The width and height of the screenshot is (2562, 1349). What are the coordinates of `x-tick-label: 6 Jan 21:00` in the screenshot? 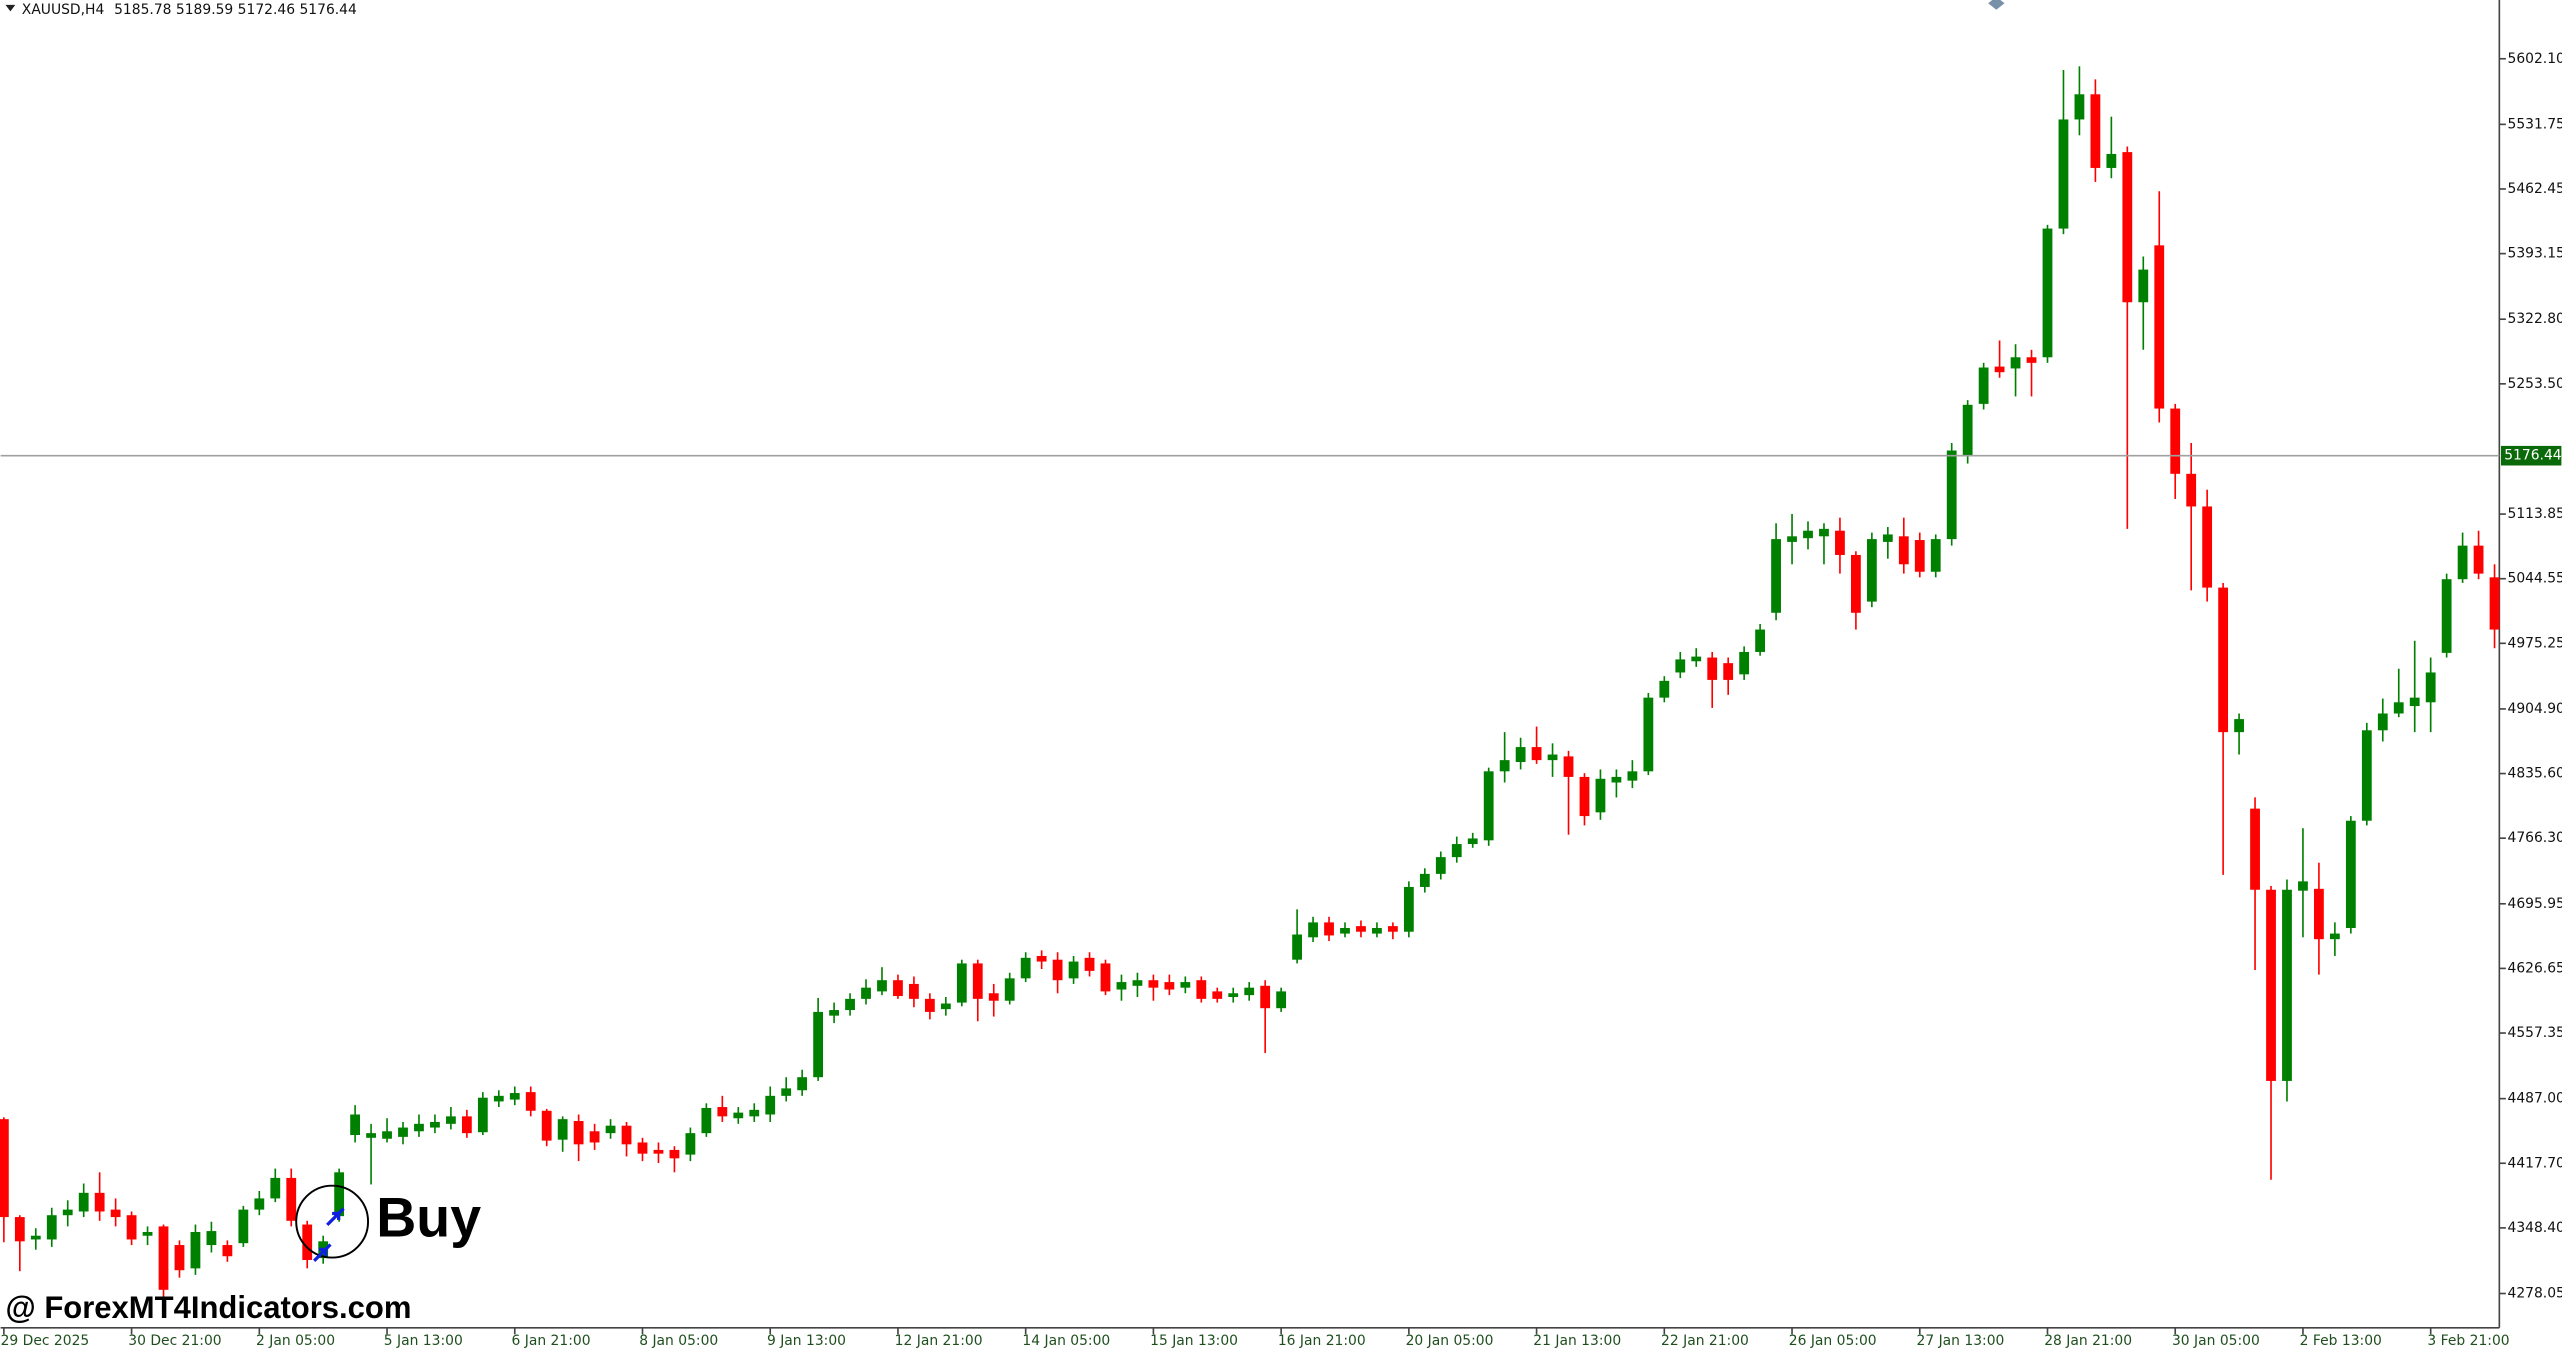 It's located at (551, 1341).